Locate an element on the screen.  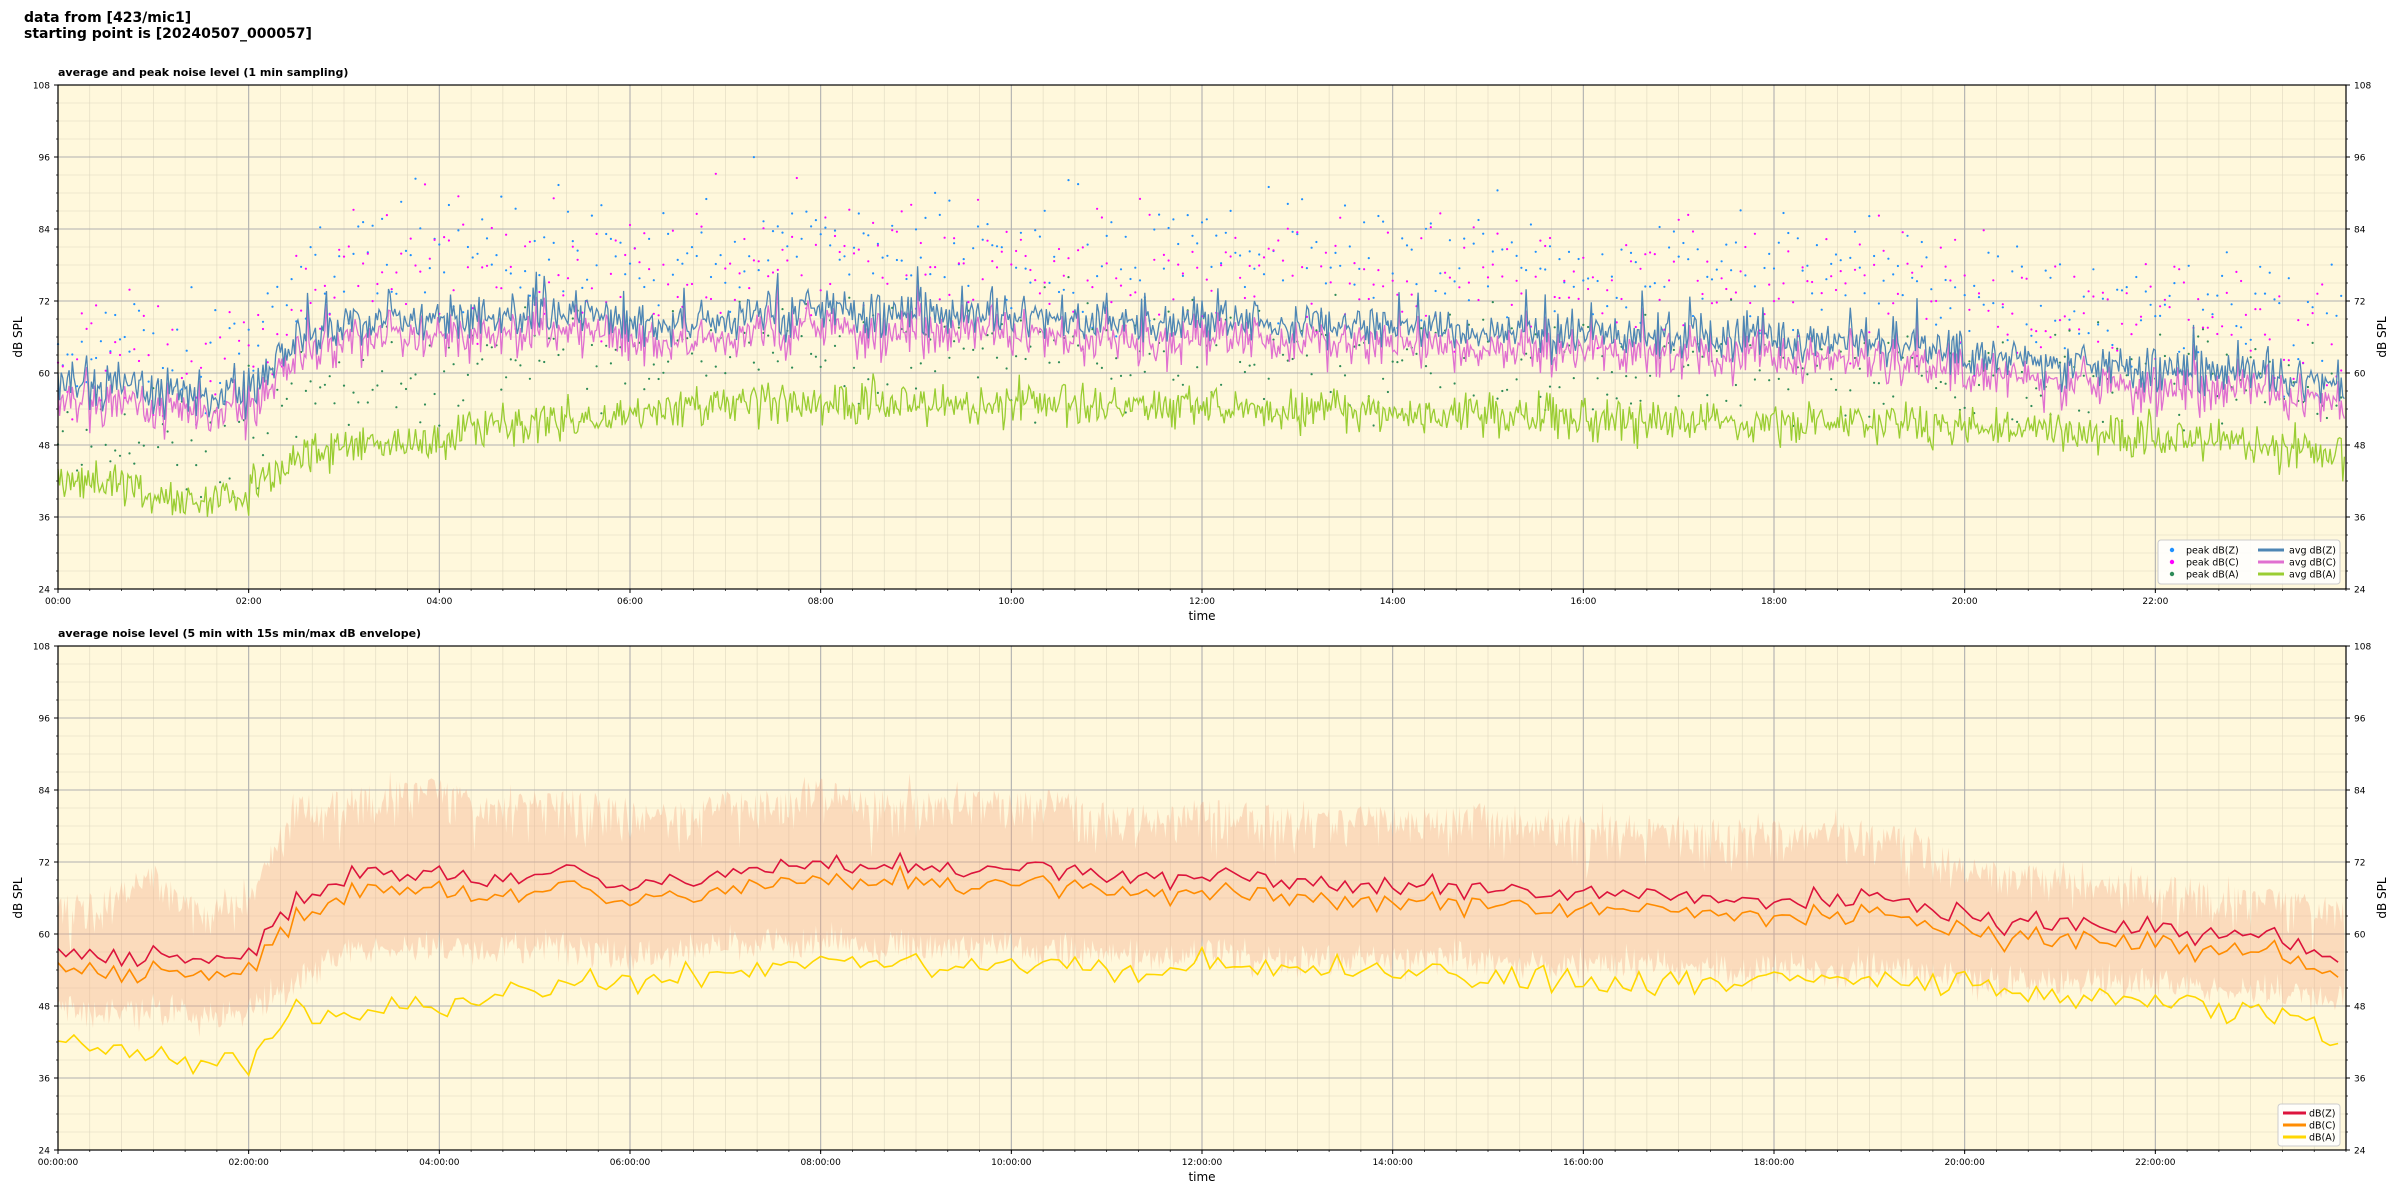
x-tick-label: 20:00:00 is located at coordinates (1964, 1163).